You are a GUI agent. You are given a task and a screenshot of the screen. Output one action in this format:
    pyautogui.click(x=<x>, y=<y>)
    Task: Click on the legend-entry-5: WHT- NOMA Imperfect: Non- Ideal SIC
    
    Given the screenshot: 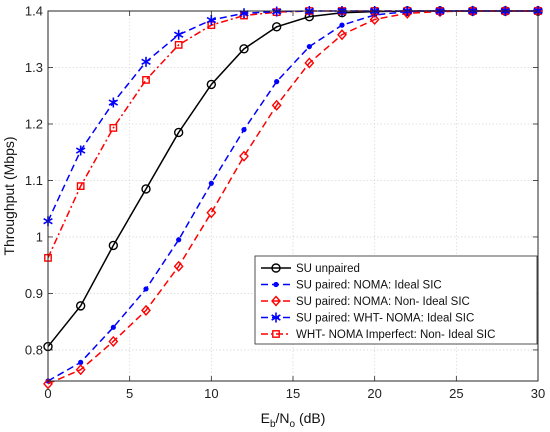 What is the action you would take?
    pyautogui.click(x=378, y=335)
    